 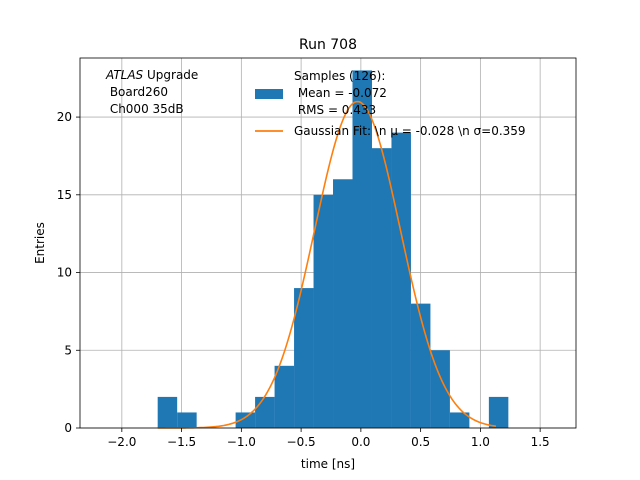 What do you see at coordinates (410, 131) in the screenshot?
I see `legend-gaussian-label: Gaussian Fit: \n μ = -0.028 \n σ=0.359` at bounding box center [410, 131].